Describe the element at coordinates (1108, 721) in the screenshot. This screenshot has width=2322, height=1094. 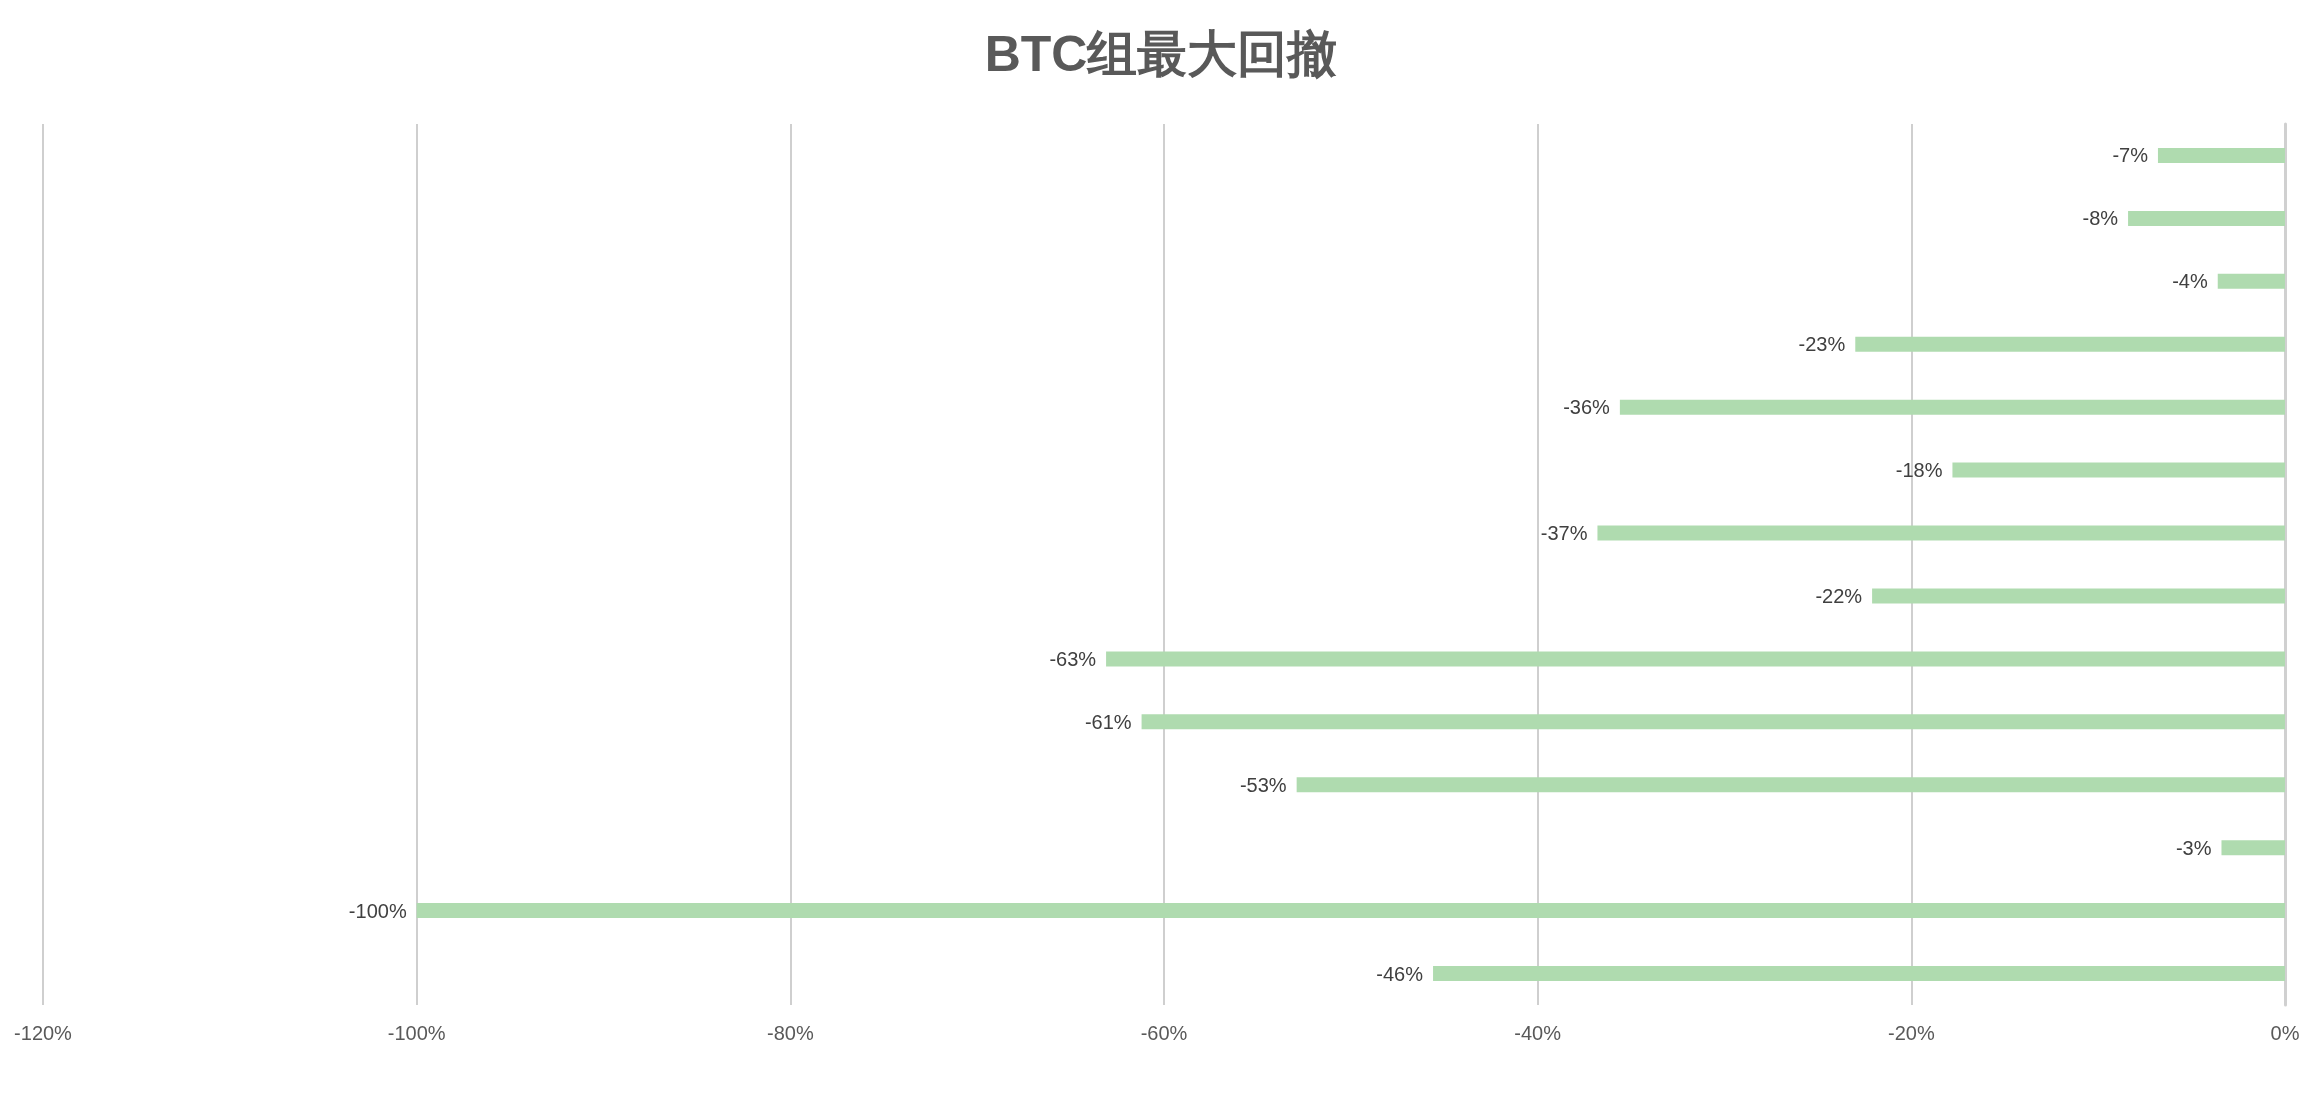
I see `data-label: -61%` at that location.